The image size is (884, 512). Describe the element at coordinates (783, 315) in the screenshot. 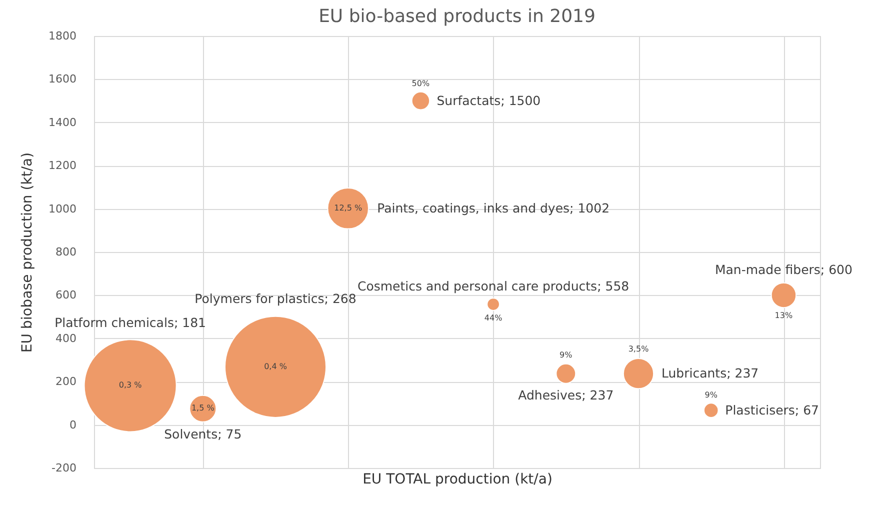

I see `annotation: 13%` at that location.